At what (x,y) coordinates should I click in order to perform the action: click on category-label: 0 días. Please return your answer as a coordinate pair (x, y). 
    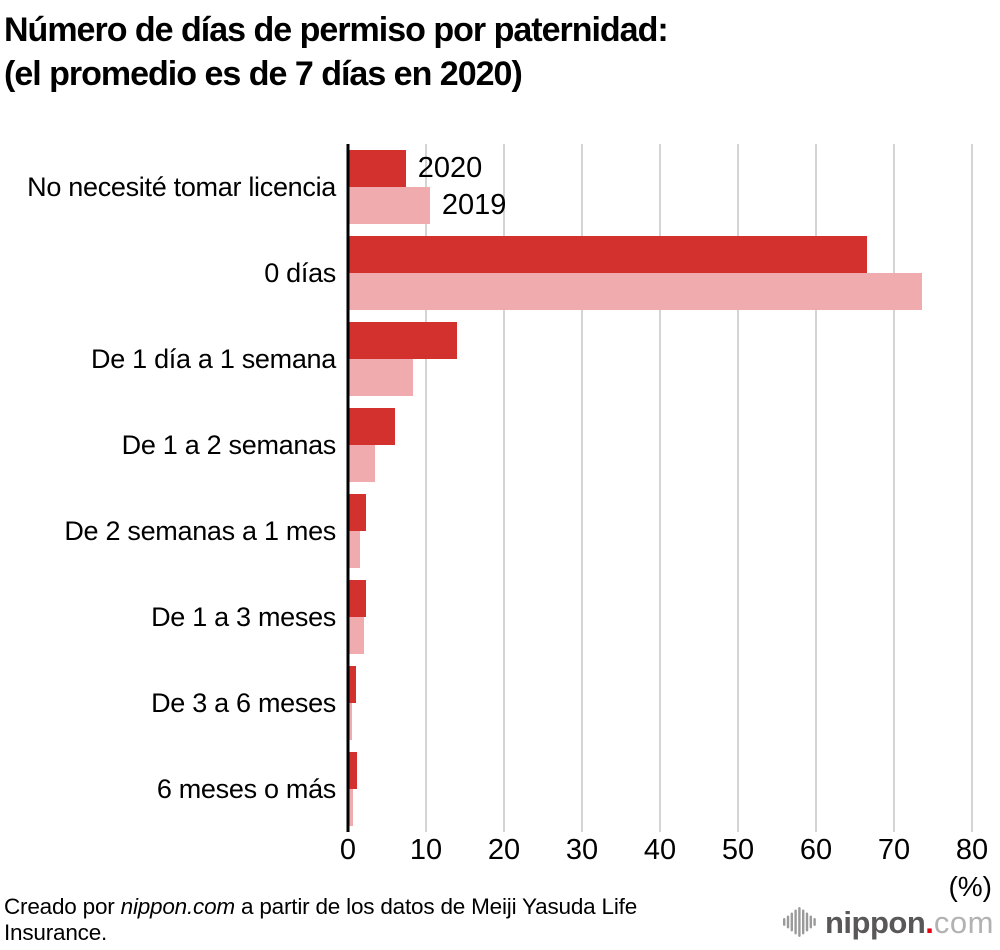
    Looking at the image, I should click on (300, 272).